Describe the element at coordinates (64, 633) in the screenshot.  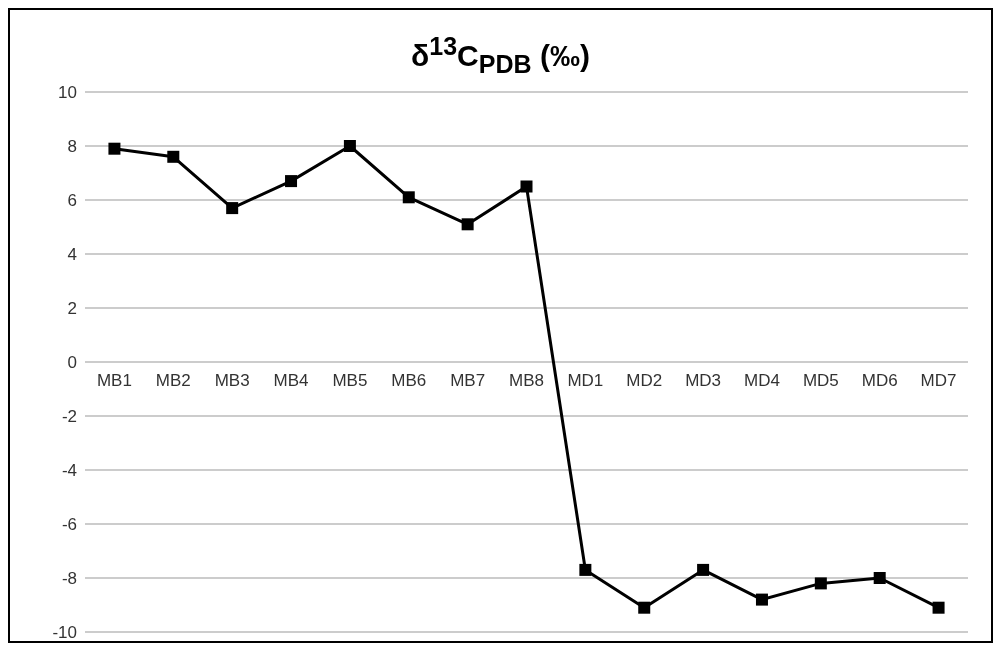
I see `y-tick-label: -10` at that location.